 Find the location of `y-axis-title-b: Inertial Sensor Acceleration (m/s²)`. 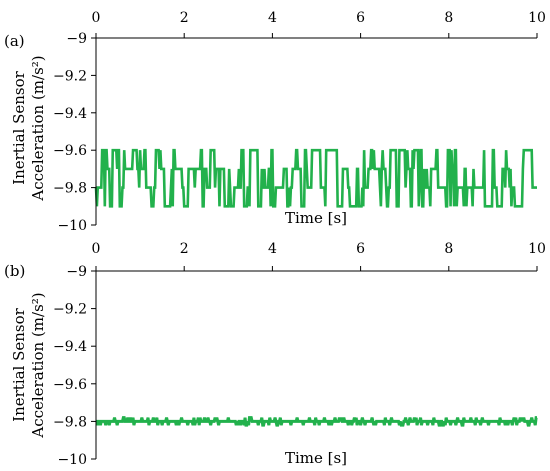

y-axis-title-b: Inertial Sensor Acceleration (m/s²) is located at coordinates (28, 365).